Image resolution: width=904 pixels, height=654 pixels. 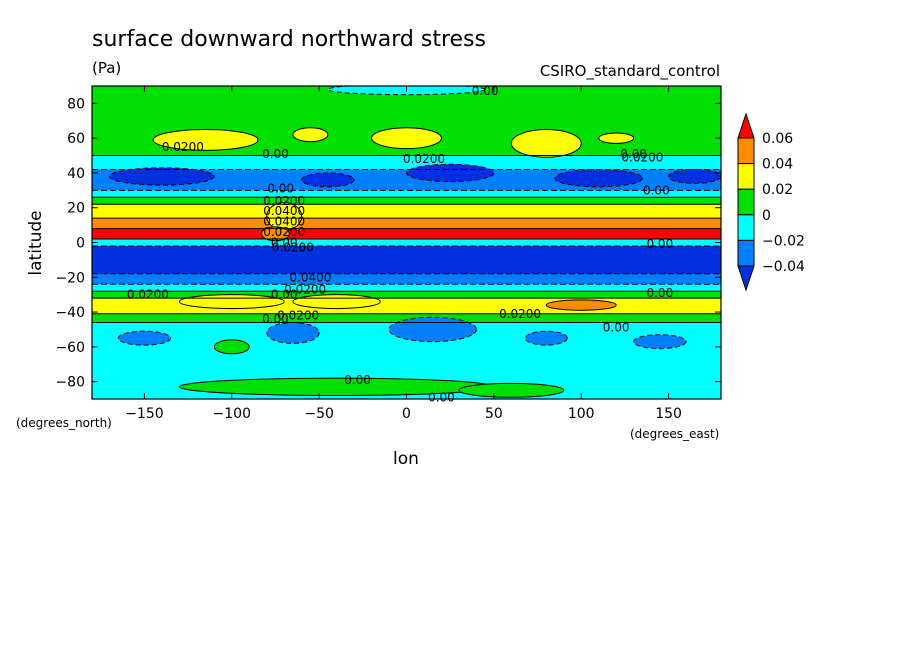 What do you see at coordinates (766, 216) in the screenshot?
I see `colorbar-label: 0` at bounding box center [766, 216].